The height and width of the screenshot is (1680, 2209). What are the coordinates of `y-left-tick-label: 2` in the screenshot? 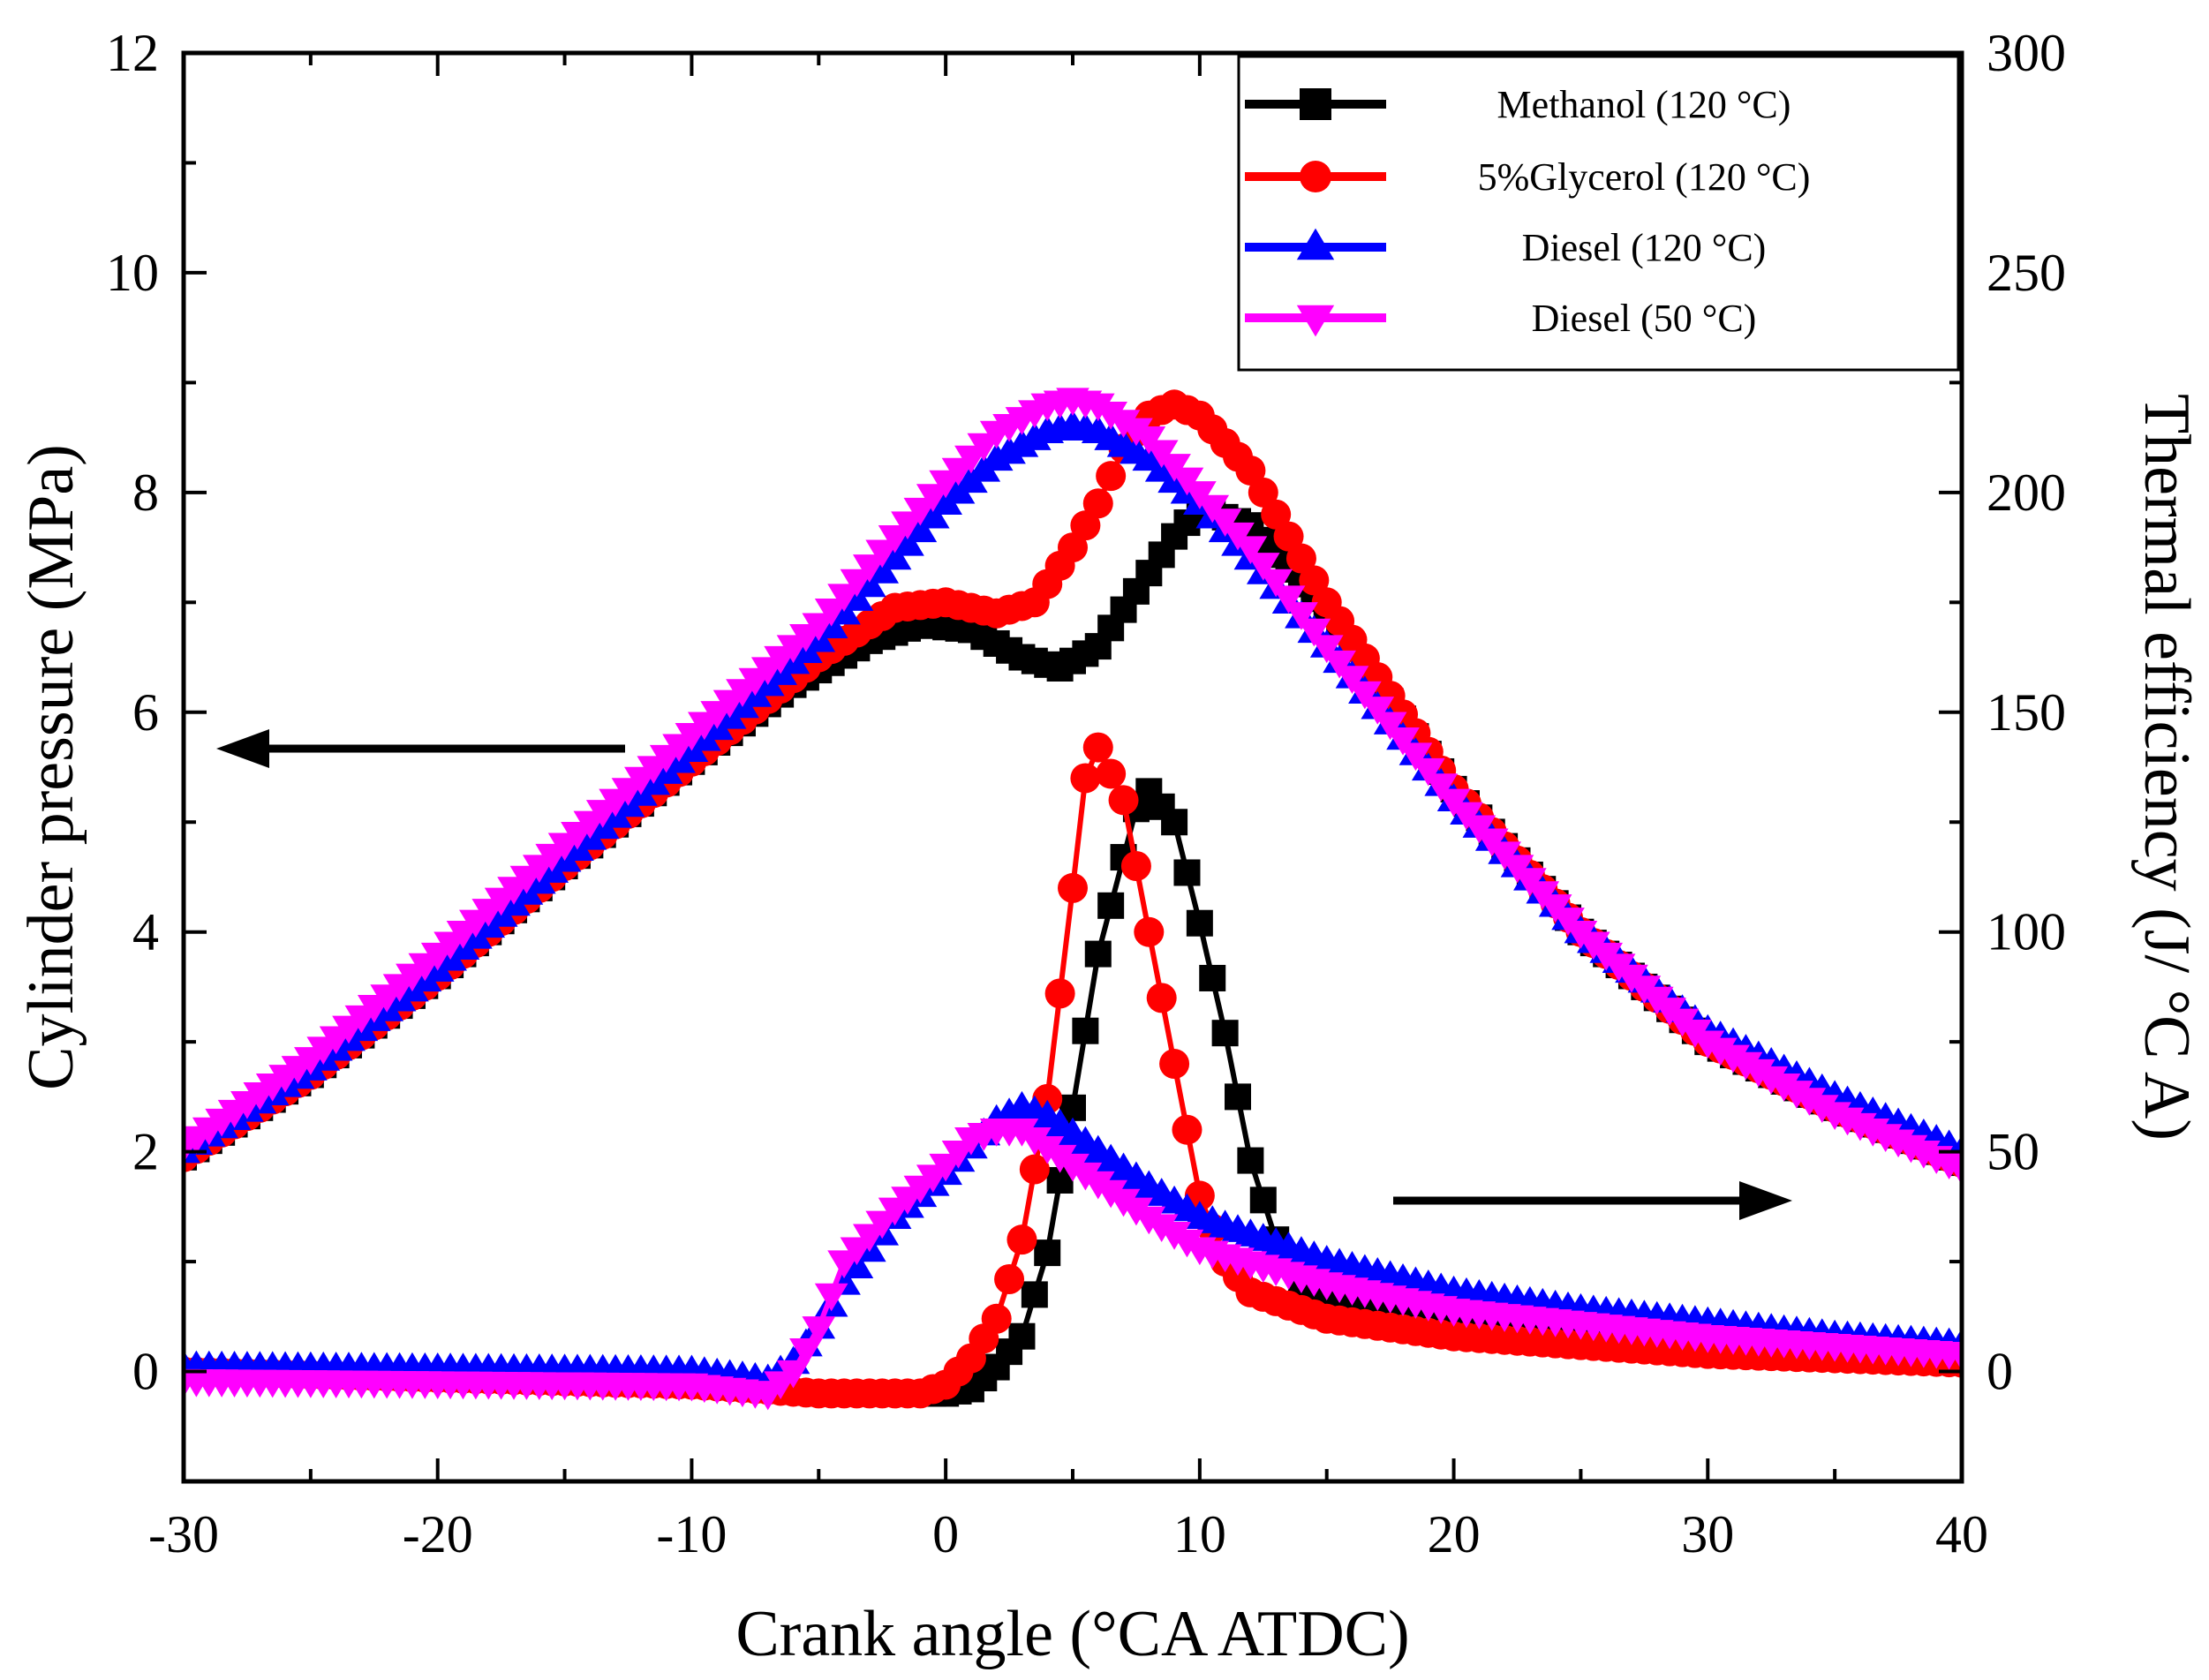 It's located at (146, 1152).